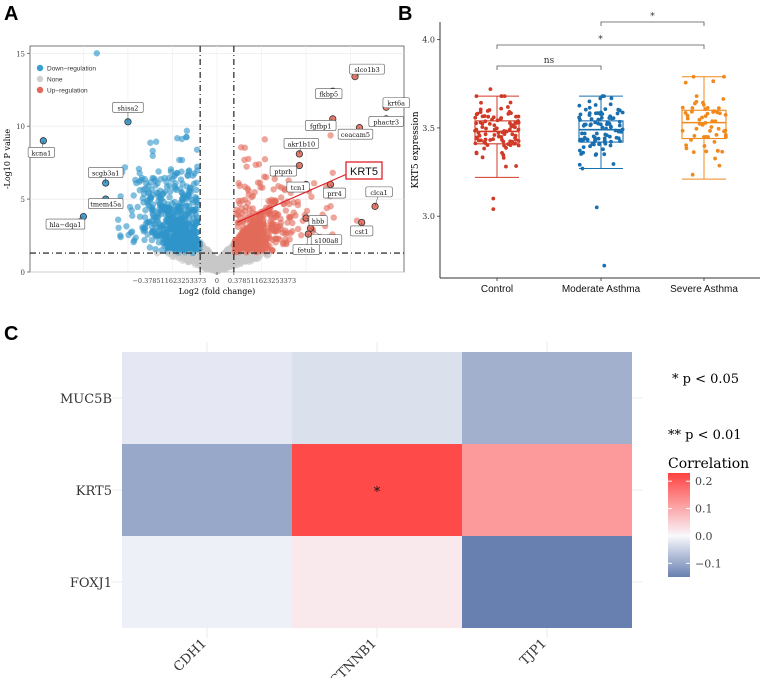 Image resolution: width=768 pixels, height=678 pixels. I want to click on box-x-tick-label: Moderate Asthma, so click(601, 289).